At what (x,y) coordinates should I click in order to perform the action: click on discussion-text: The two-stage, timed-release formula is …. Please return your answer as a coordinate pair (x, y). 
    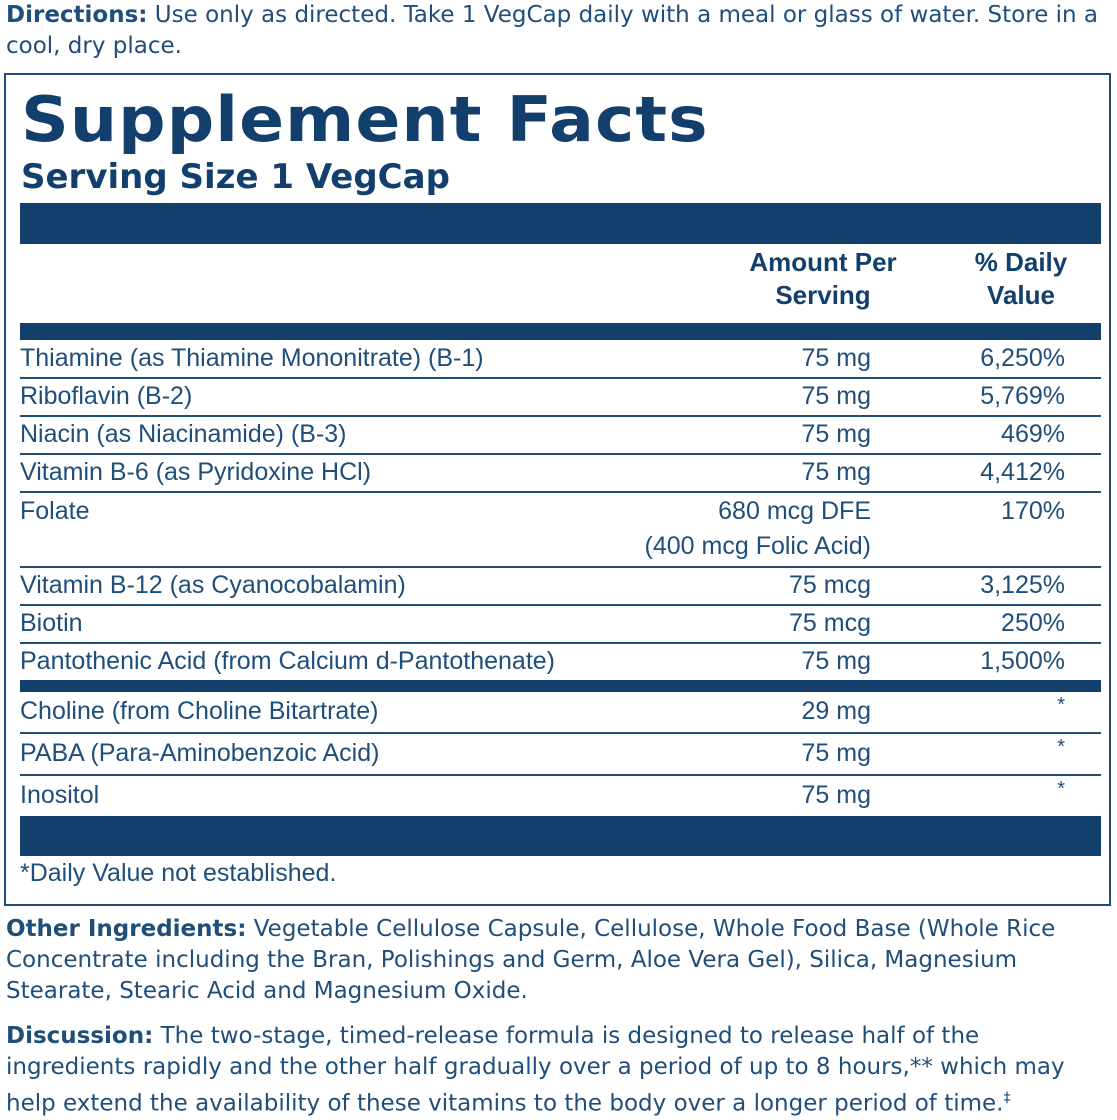
    Looking at the image, I should click on (535, 1070).